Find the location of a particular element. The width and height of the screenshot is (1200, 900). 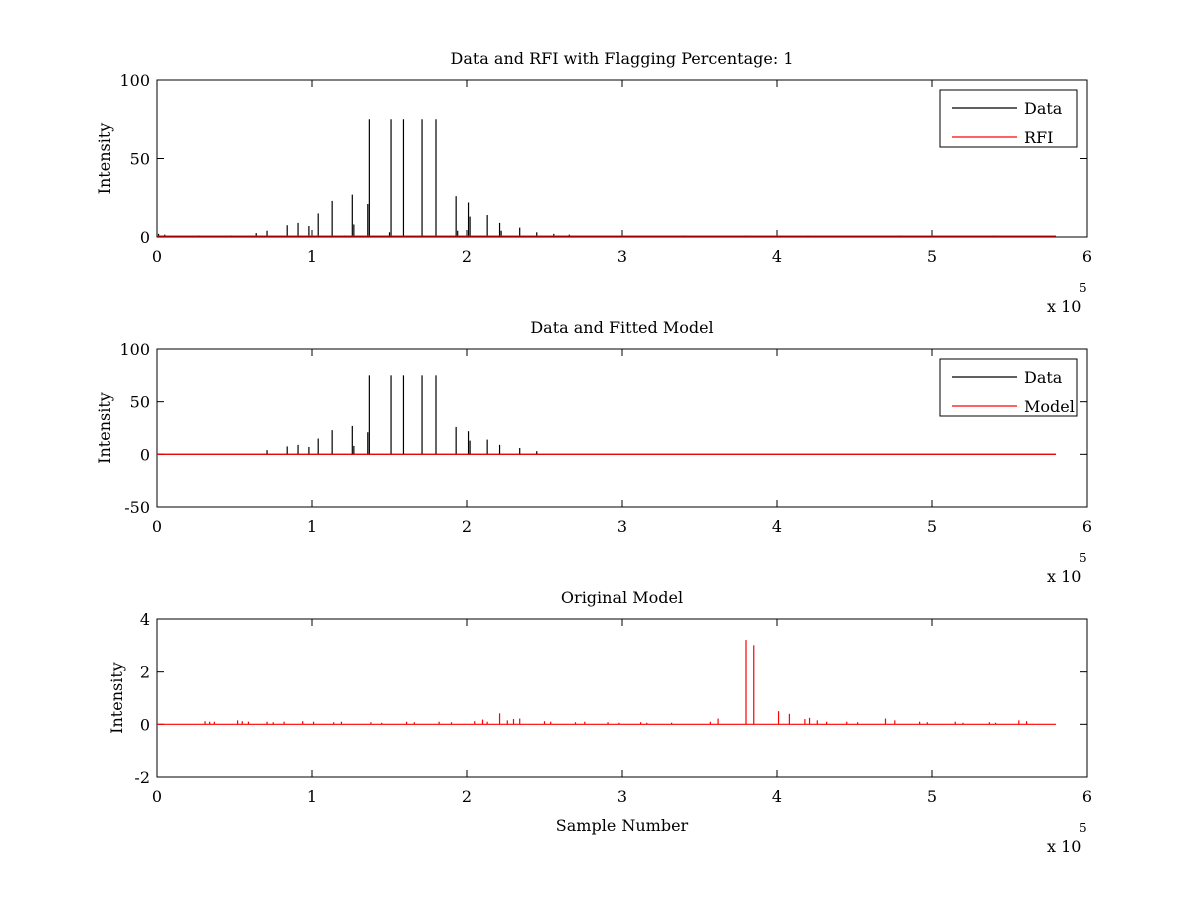

legend: Data RFI is located at coordinates (1008, 118).